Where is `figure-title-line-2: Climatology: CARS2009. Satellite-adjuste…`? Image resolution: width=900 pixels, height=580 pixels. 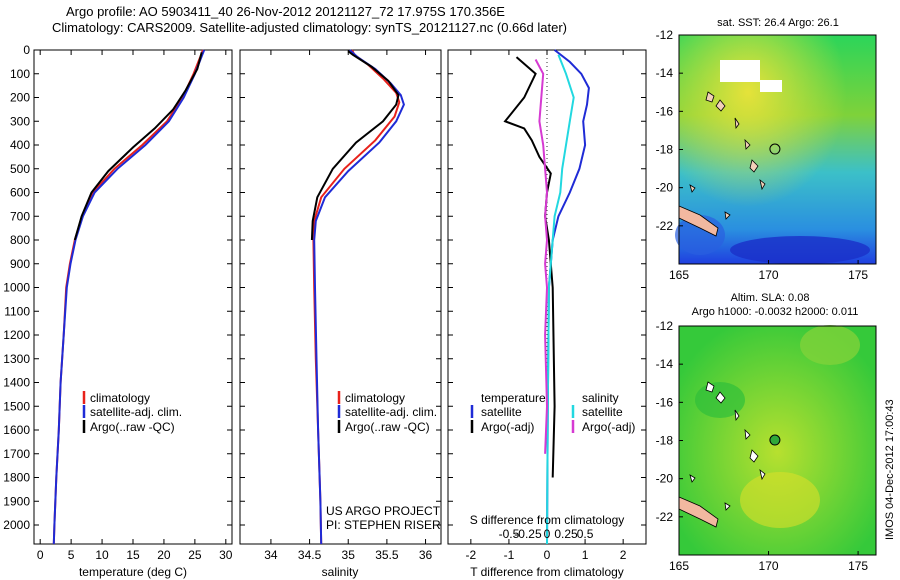 figure-title-line-2: Climatology: CARS2009. Satellite-adjuste… is located at coordinates (309, 27).